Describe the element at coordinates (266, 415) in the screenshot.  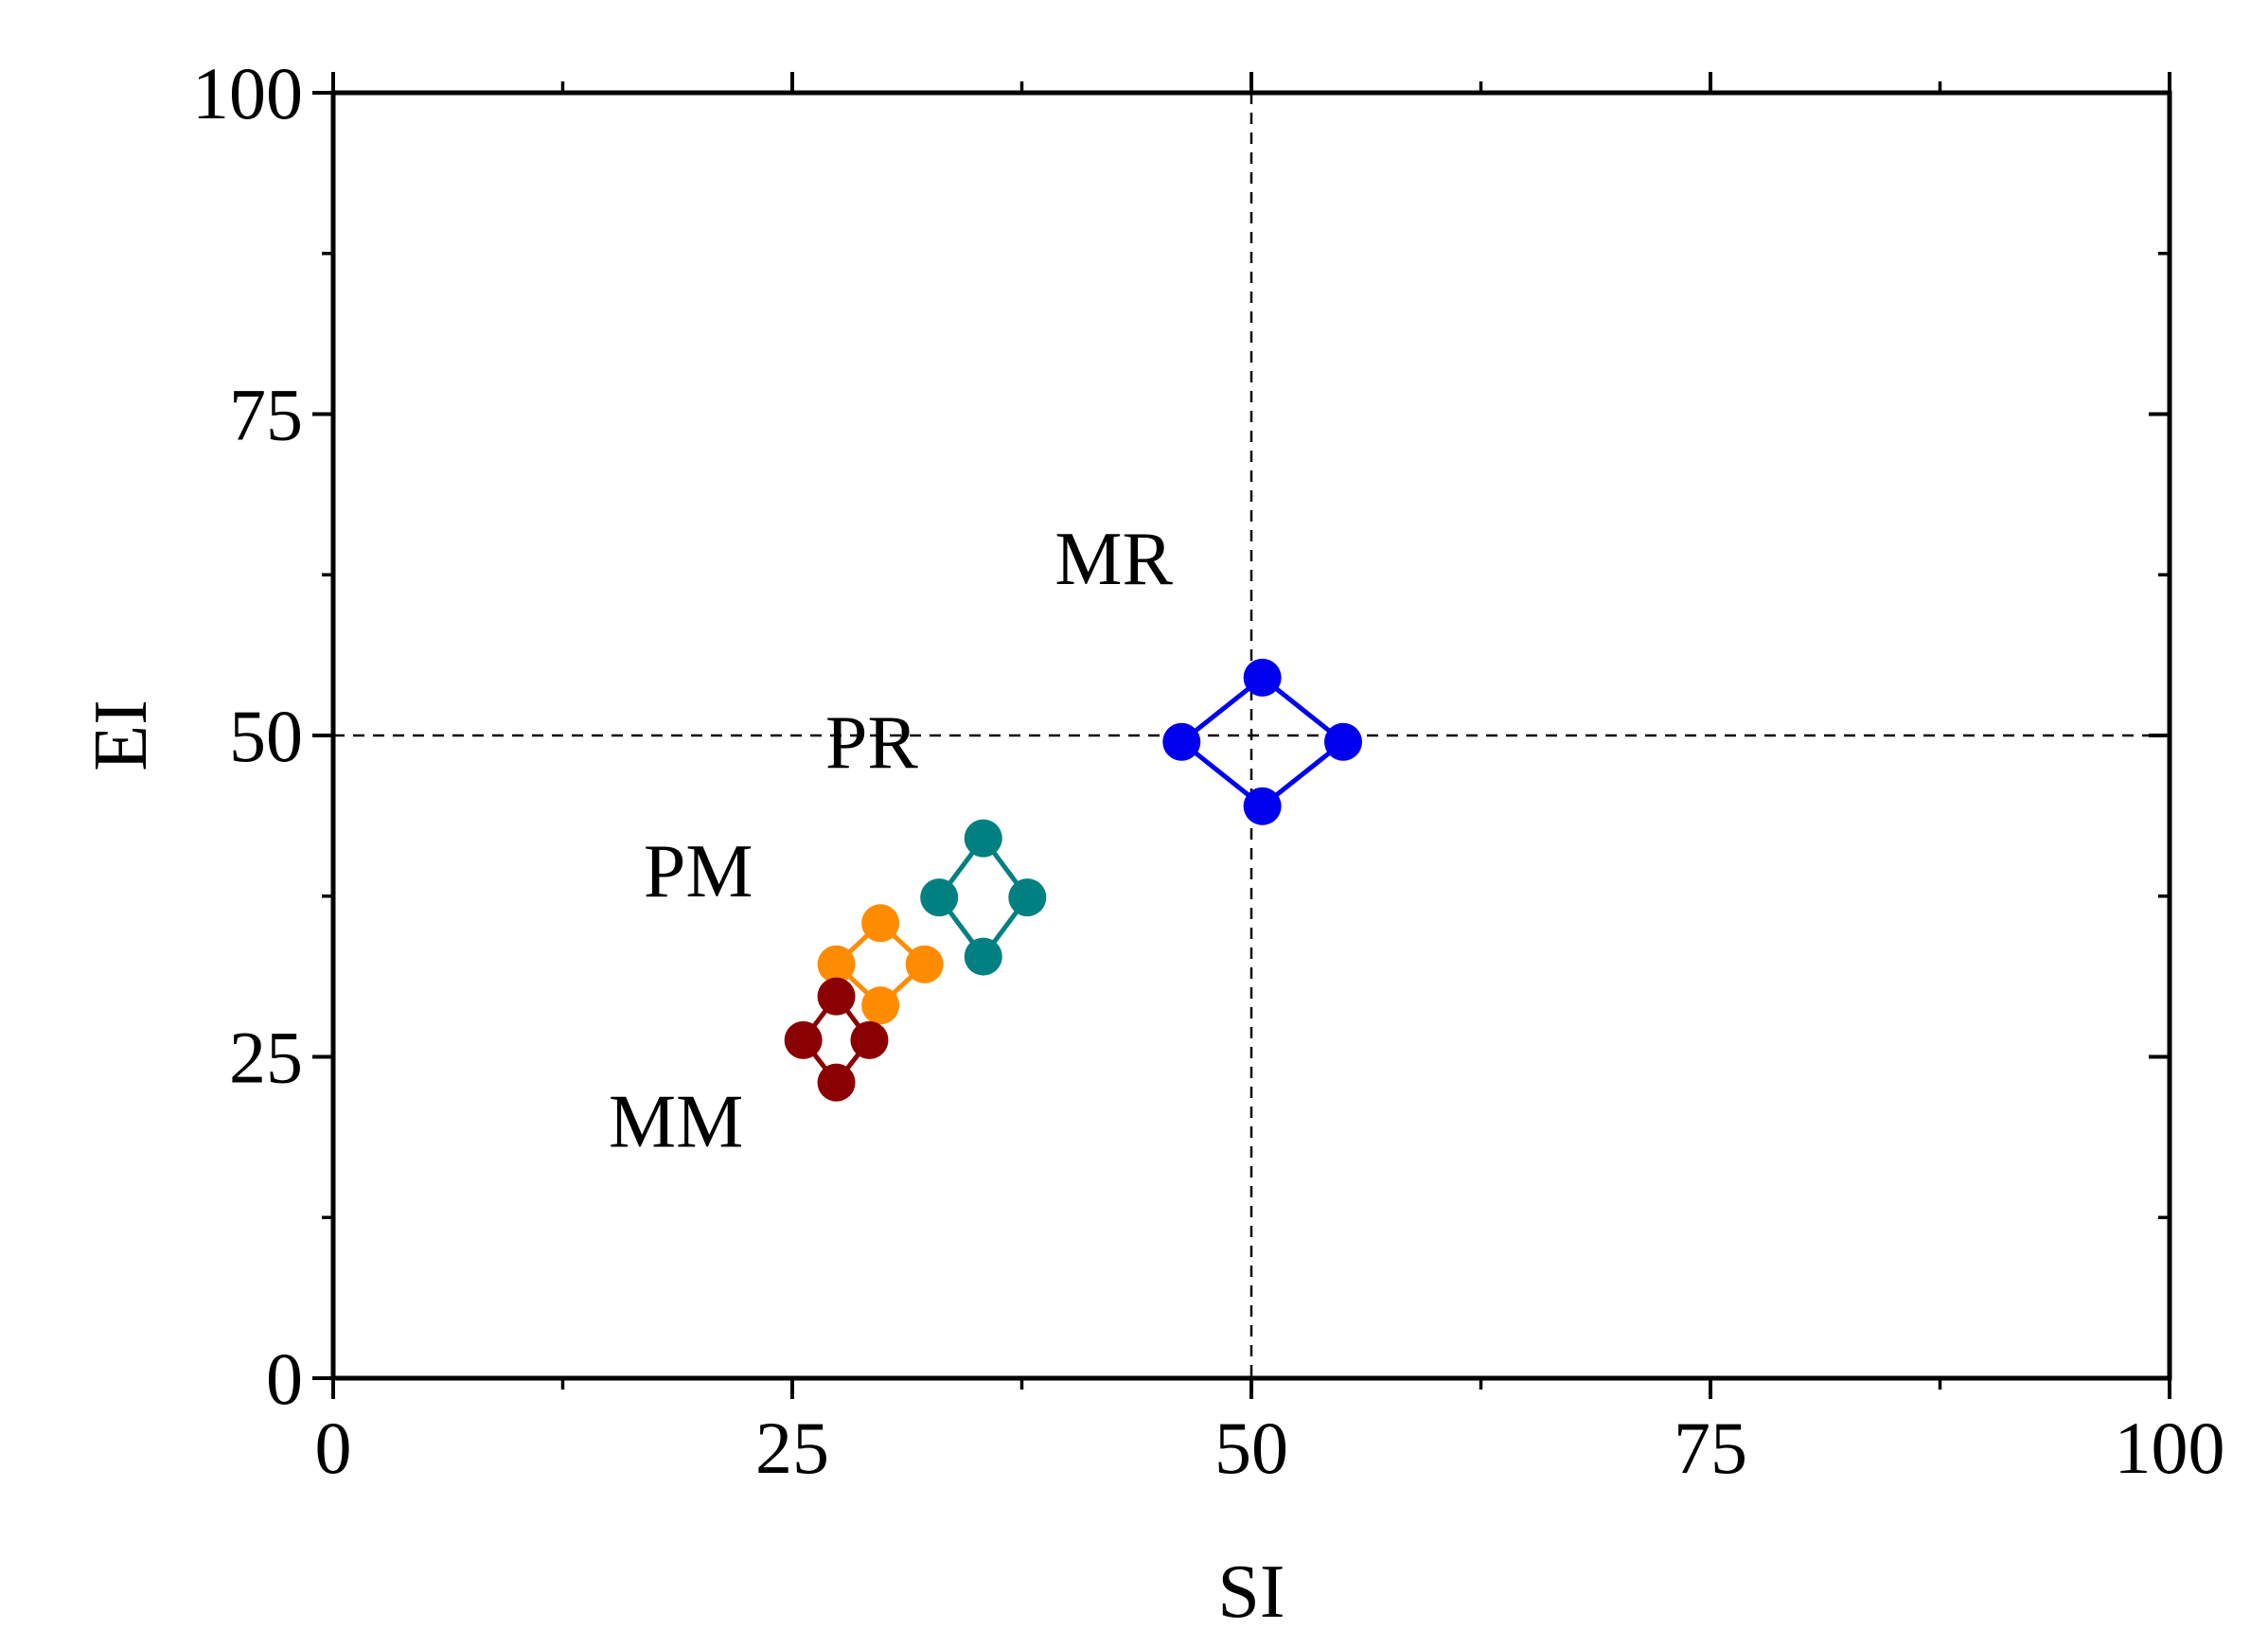
I see `y-tick-label: 75` at that location.